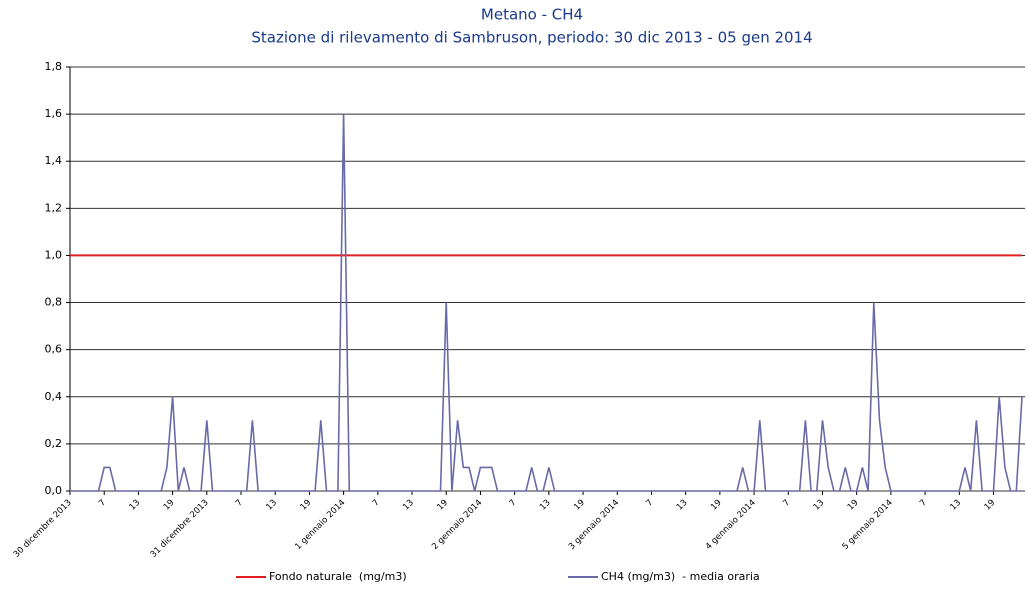  Describe the element at coordinates (338, 576) in the screenshot. I see `legend-label: Fondo naturale (mg/m3)` at that location.